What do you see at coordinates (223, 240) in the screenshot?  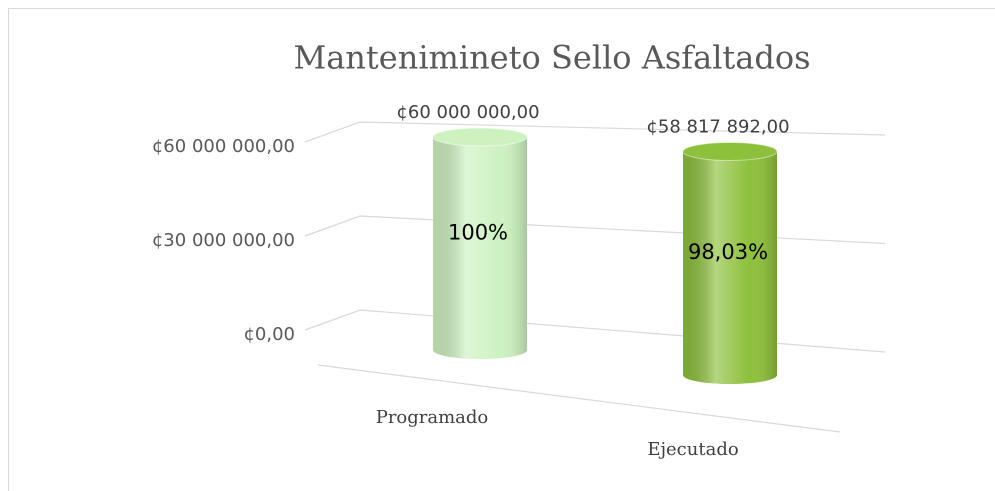 I see `y-tick-label: ¢30 000 000,00` at bounding box center [223, 240].